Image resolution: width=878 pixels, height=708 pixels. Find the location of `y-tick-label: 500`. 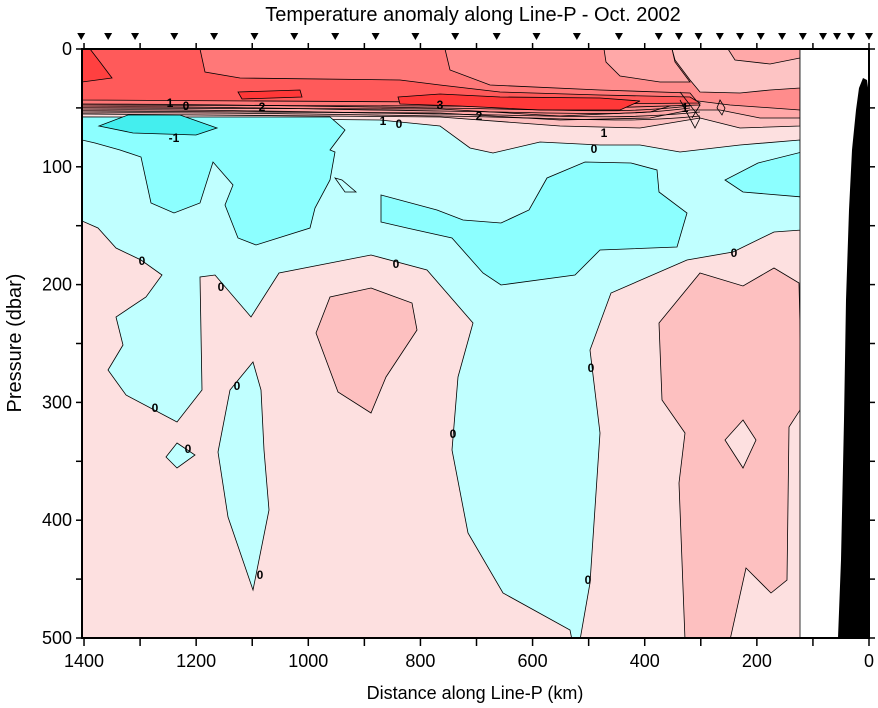

y-tick-label: 500 is located at coordinates (57, 638).